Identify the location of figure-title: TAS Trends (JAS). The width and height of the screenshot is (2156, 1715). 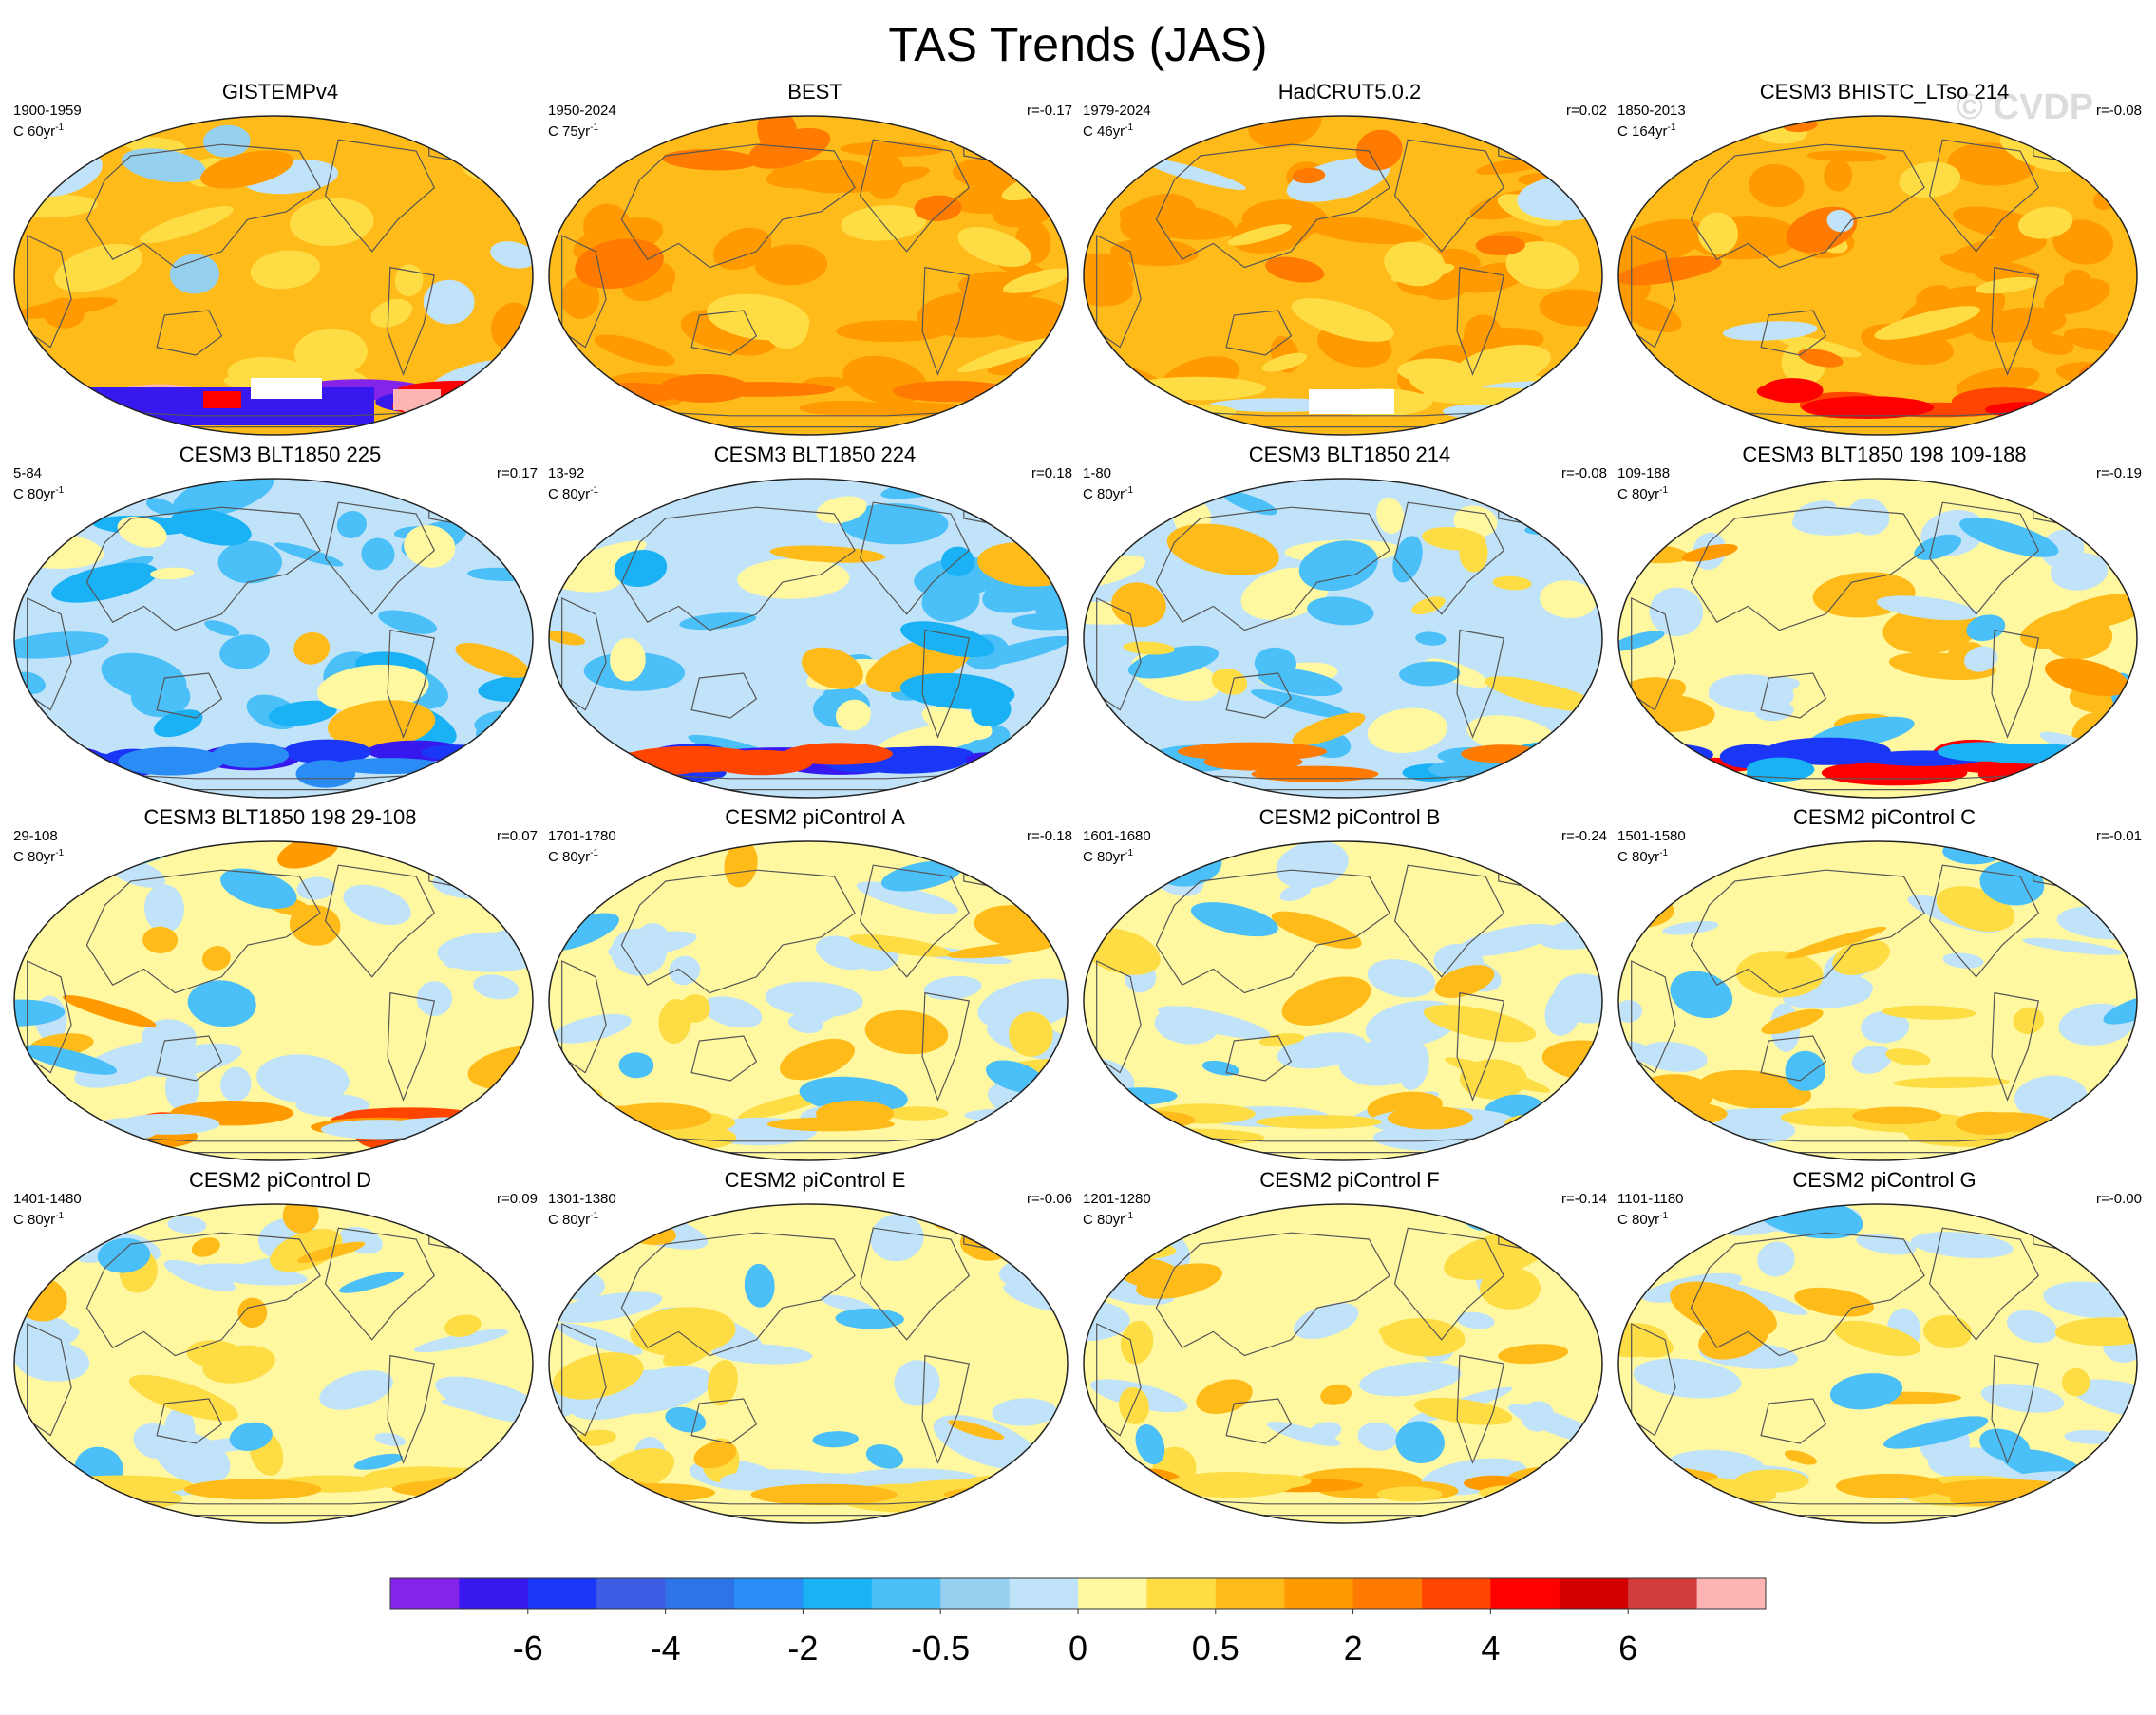
(1078, 44).